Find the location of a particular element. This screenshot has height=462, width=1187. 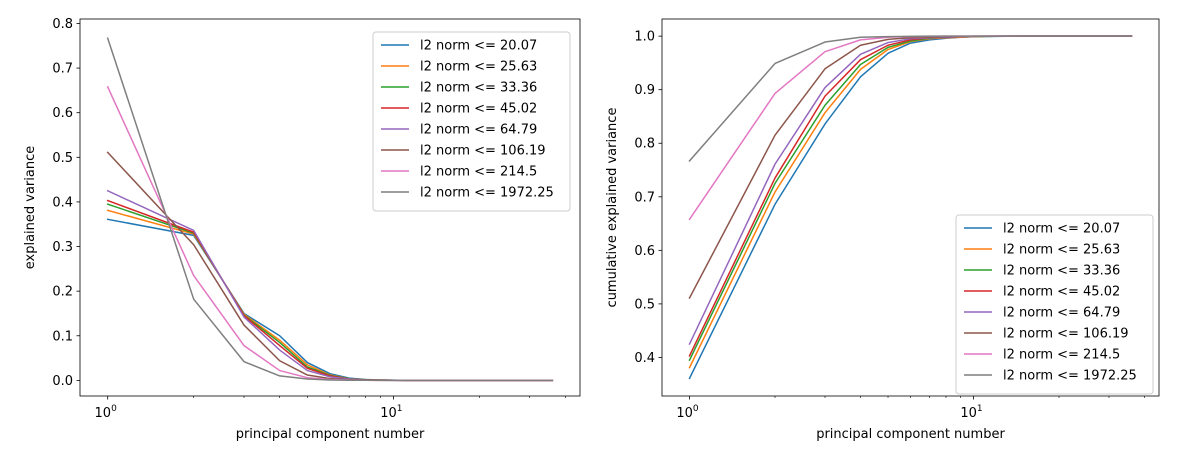

y-tick-label: 1.0 is located at coordinates (644, 37).